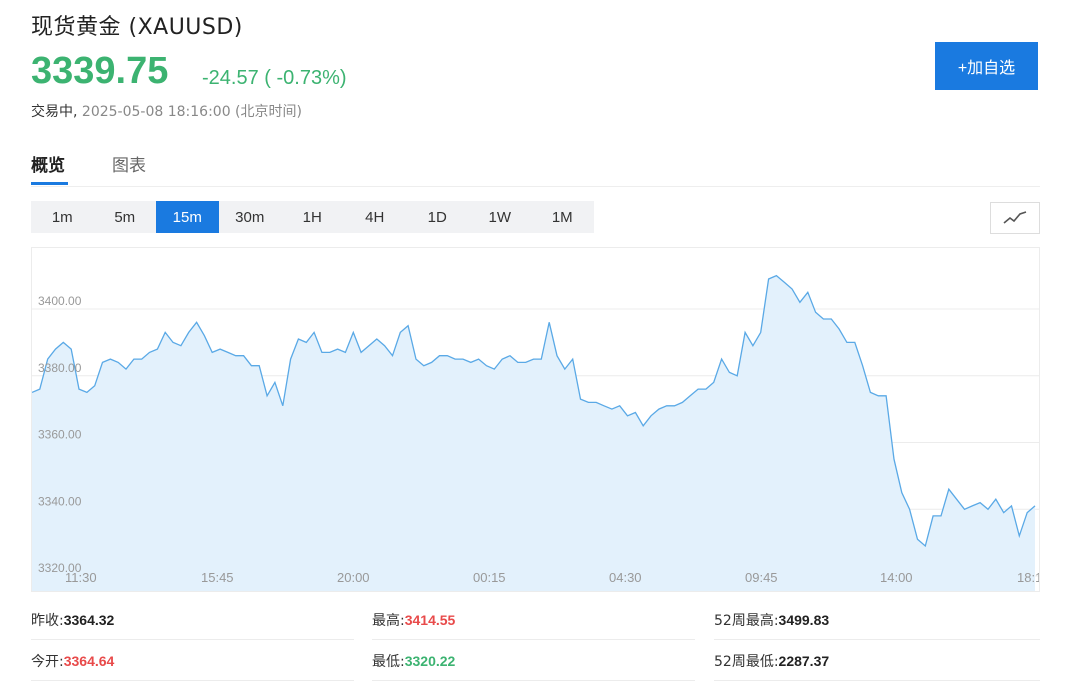  Describe the element at coordinates (89, 619) in the screenshot. I see `stat-value: 3364.32` at that location.